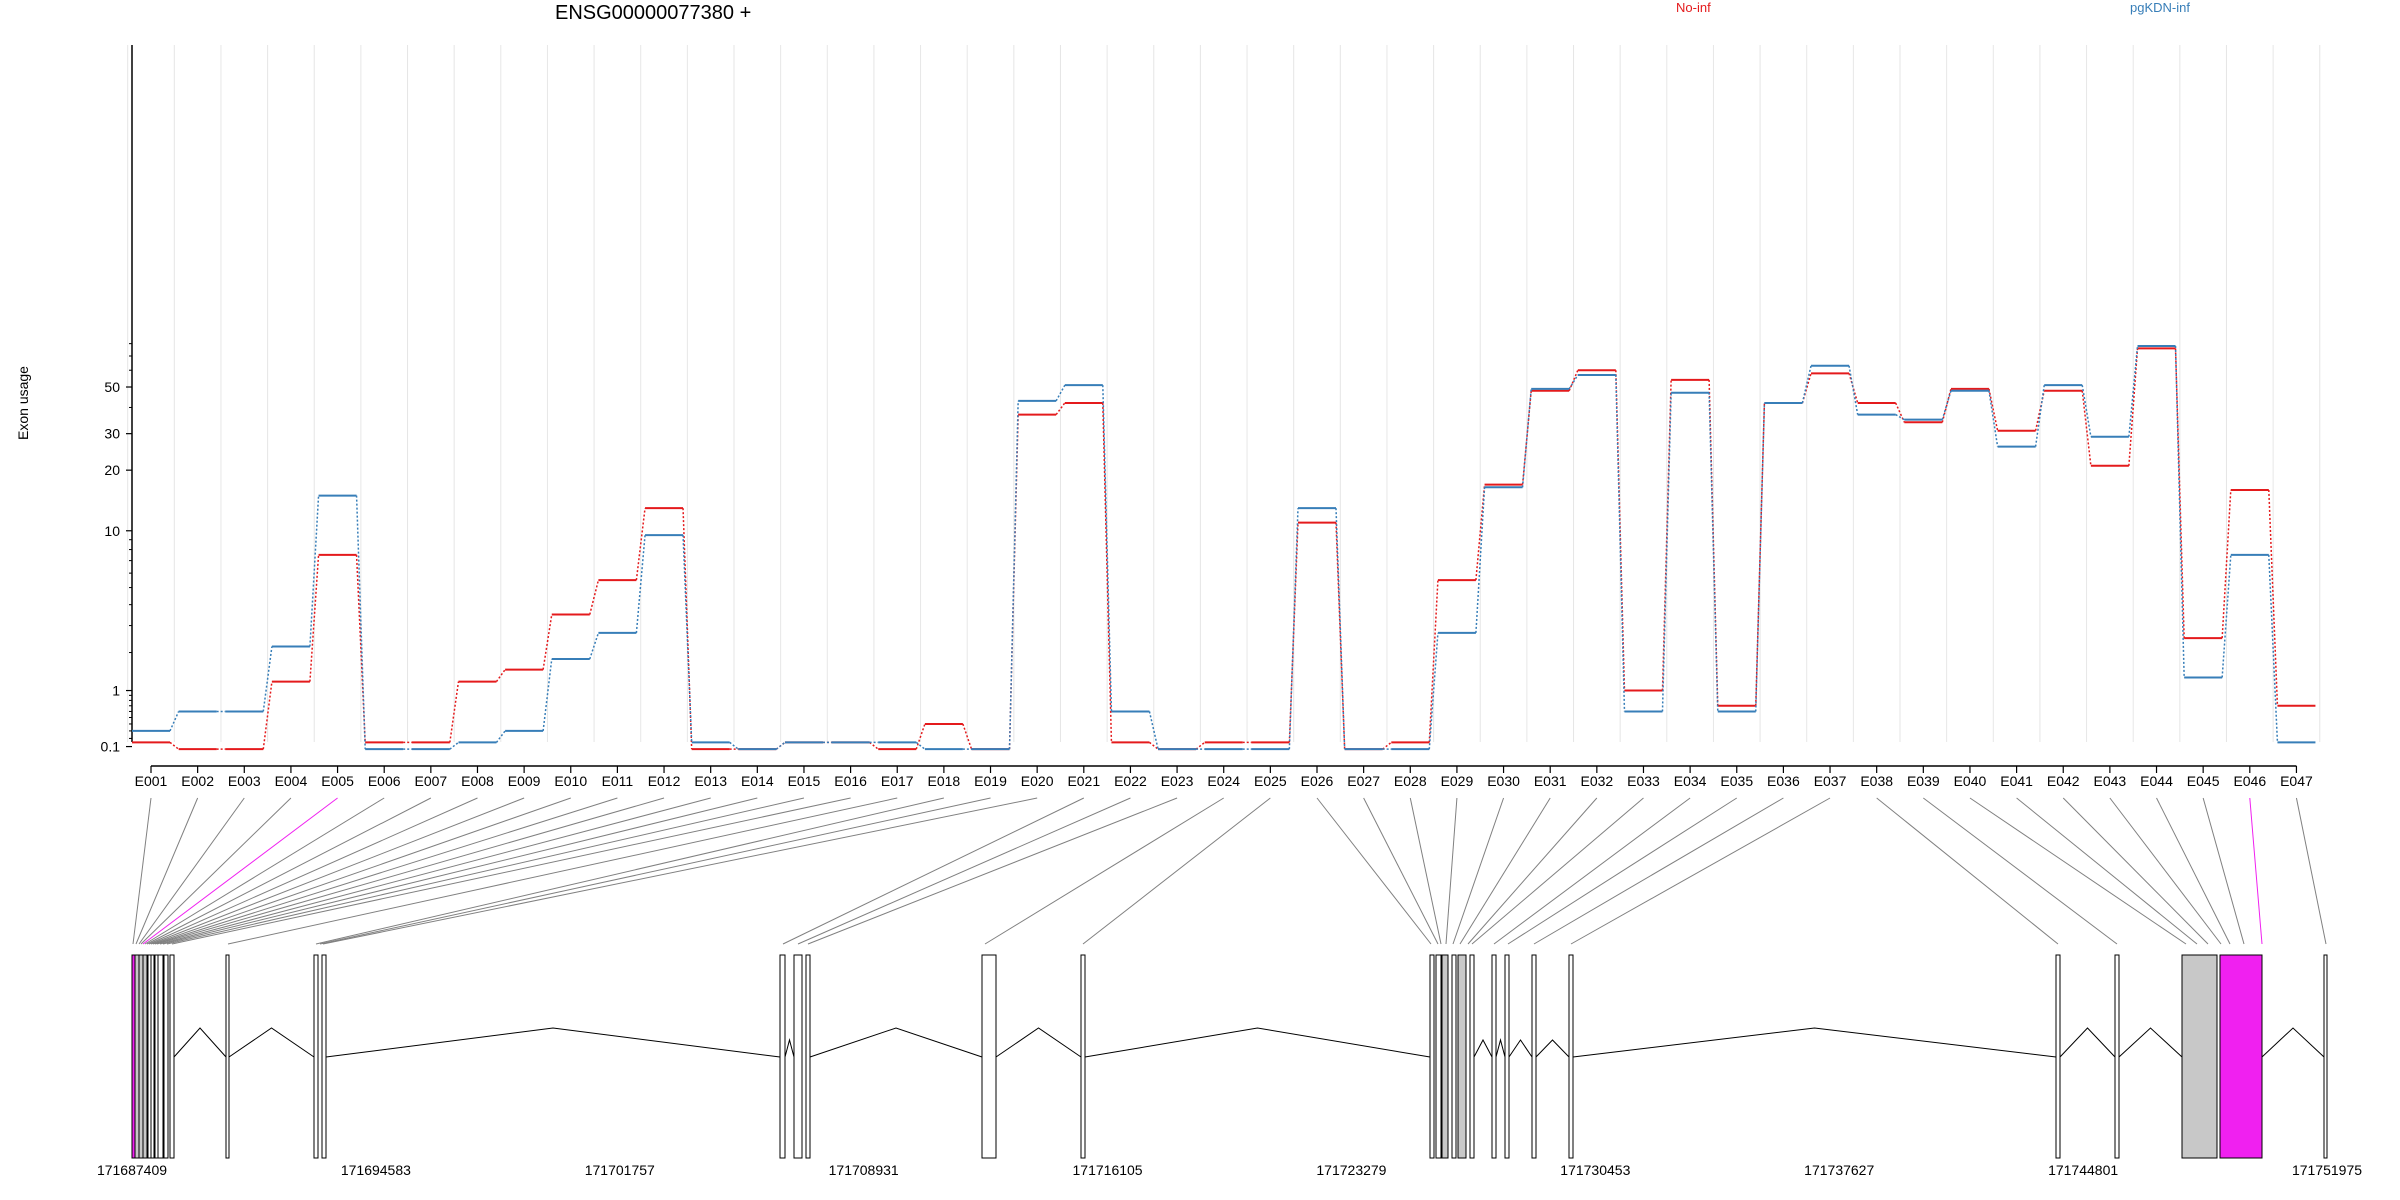 This screenshot has height=1200, width=2400. I want to click on exon-label: E008, so click(477, 781).